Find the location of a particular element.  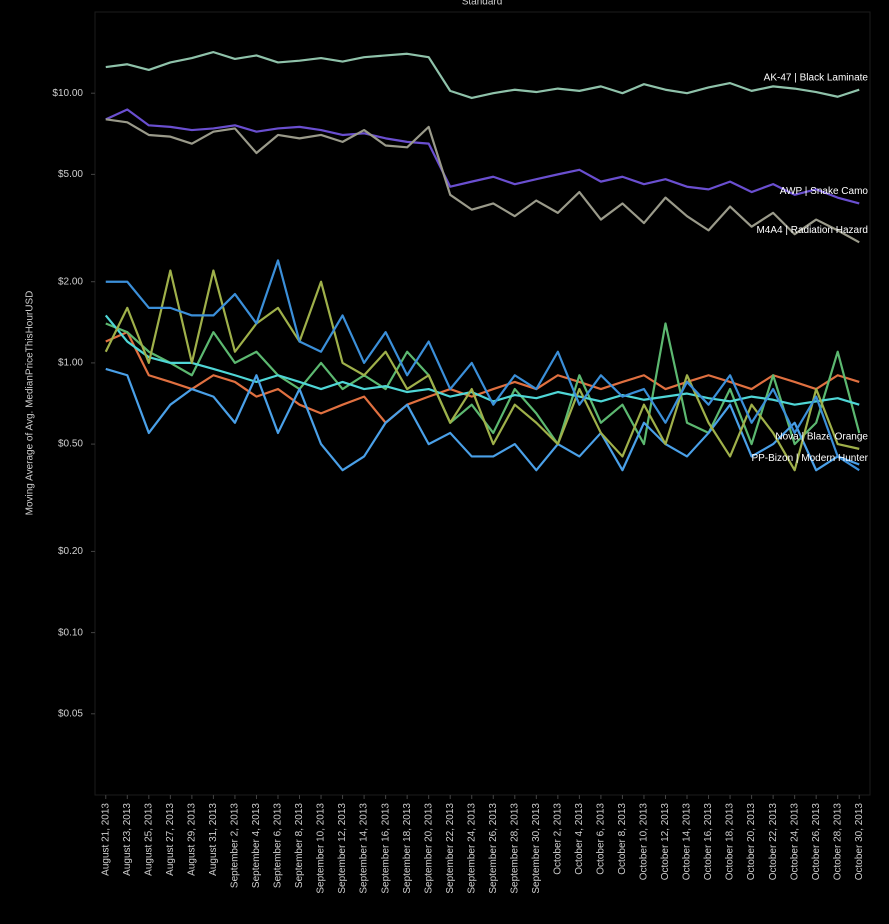

series-label: PP-Bizon | Modern Hunter is located at coordinates (809, 458).